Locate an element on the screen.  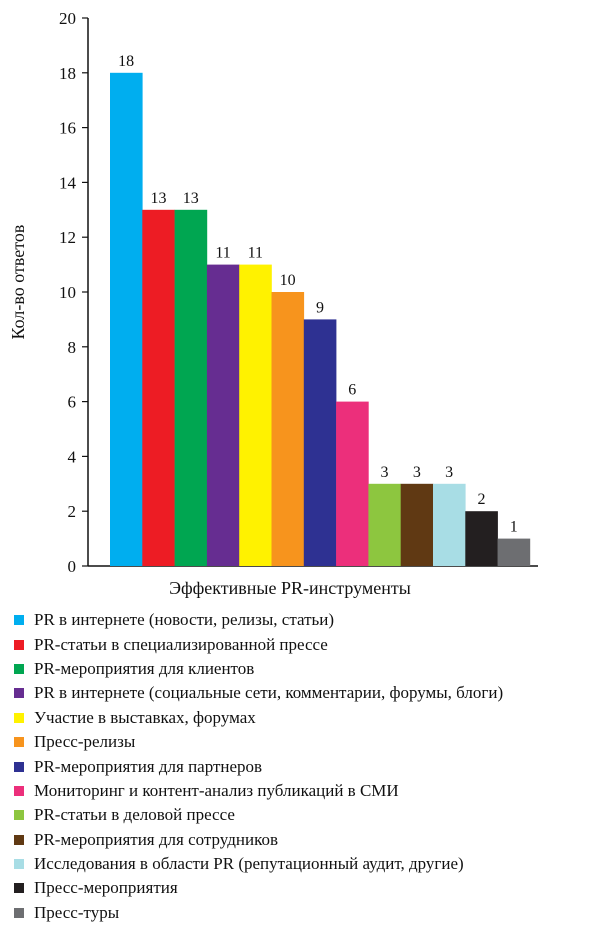
legend-label: PR-мероприятия для клиентов is located at coordinates (144, 668).